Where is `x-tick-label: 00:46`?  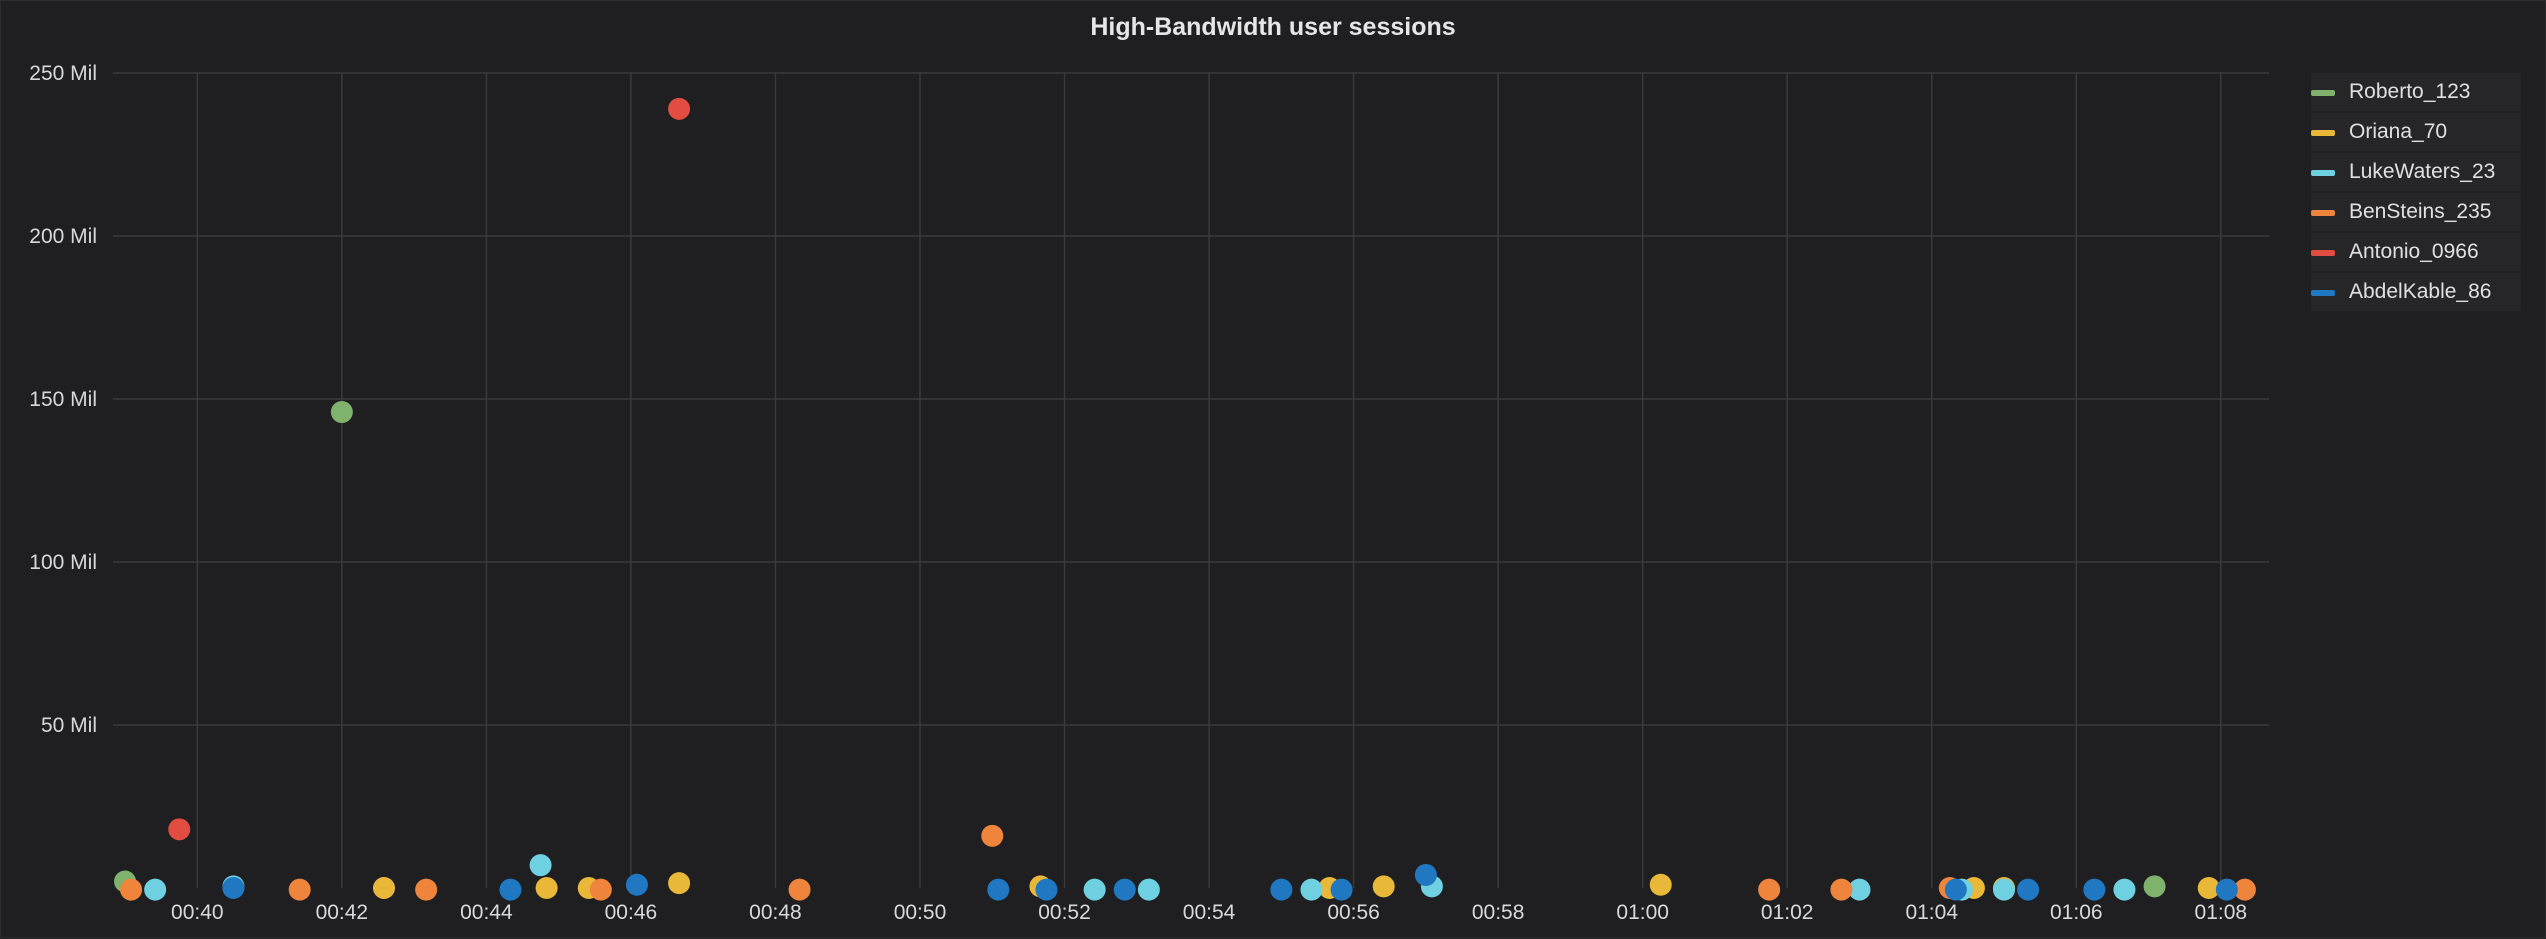
x-tick-label: 00:46 is located at coordinates (631, 912).